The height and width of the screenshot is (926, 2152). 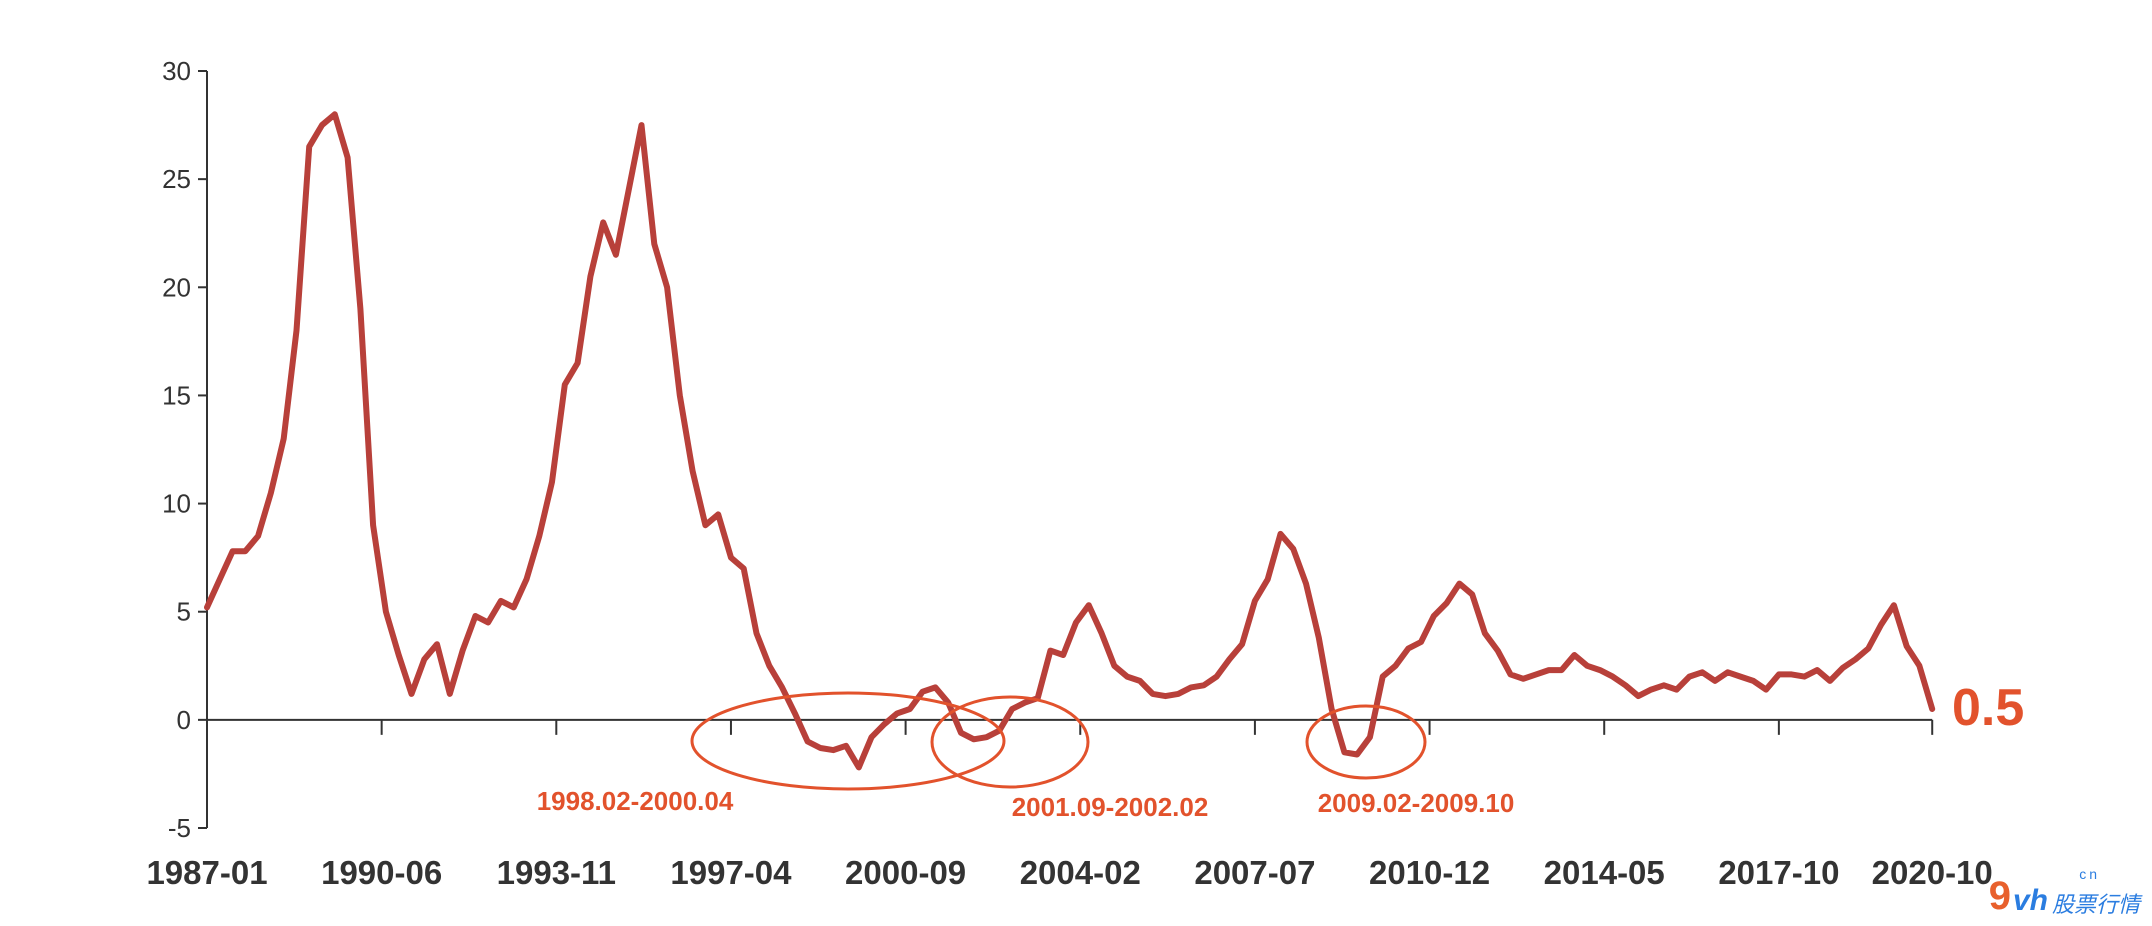 I want to click on x-tick-label: 2007-07, so click(x=1254, y=872).